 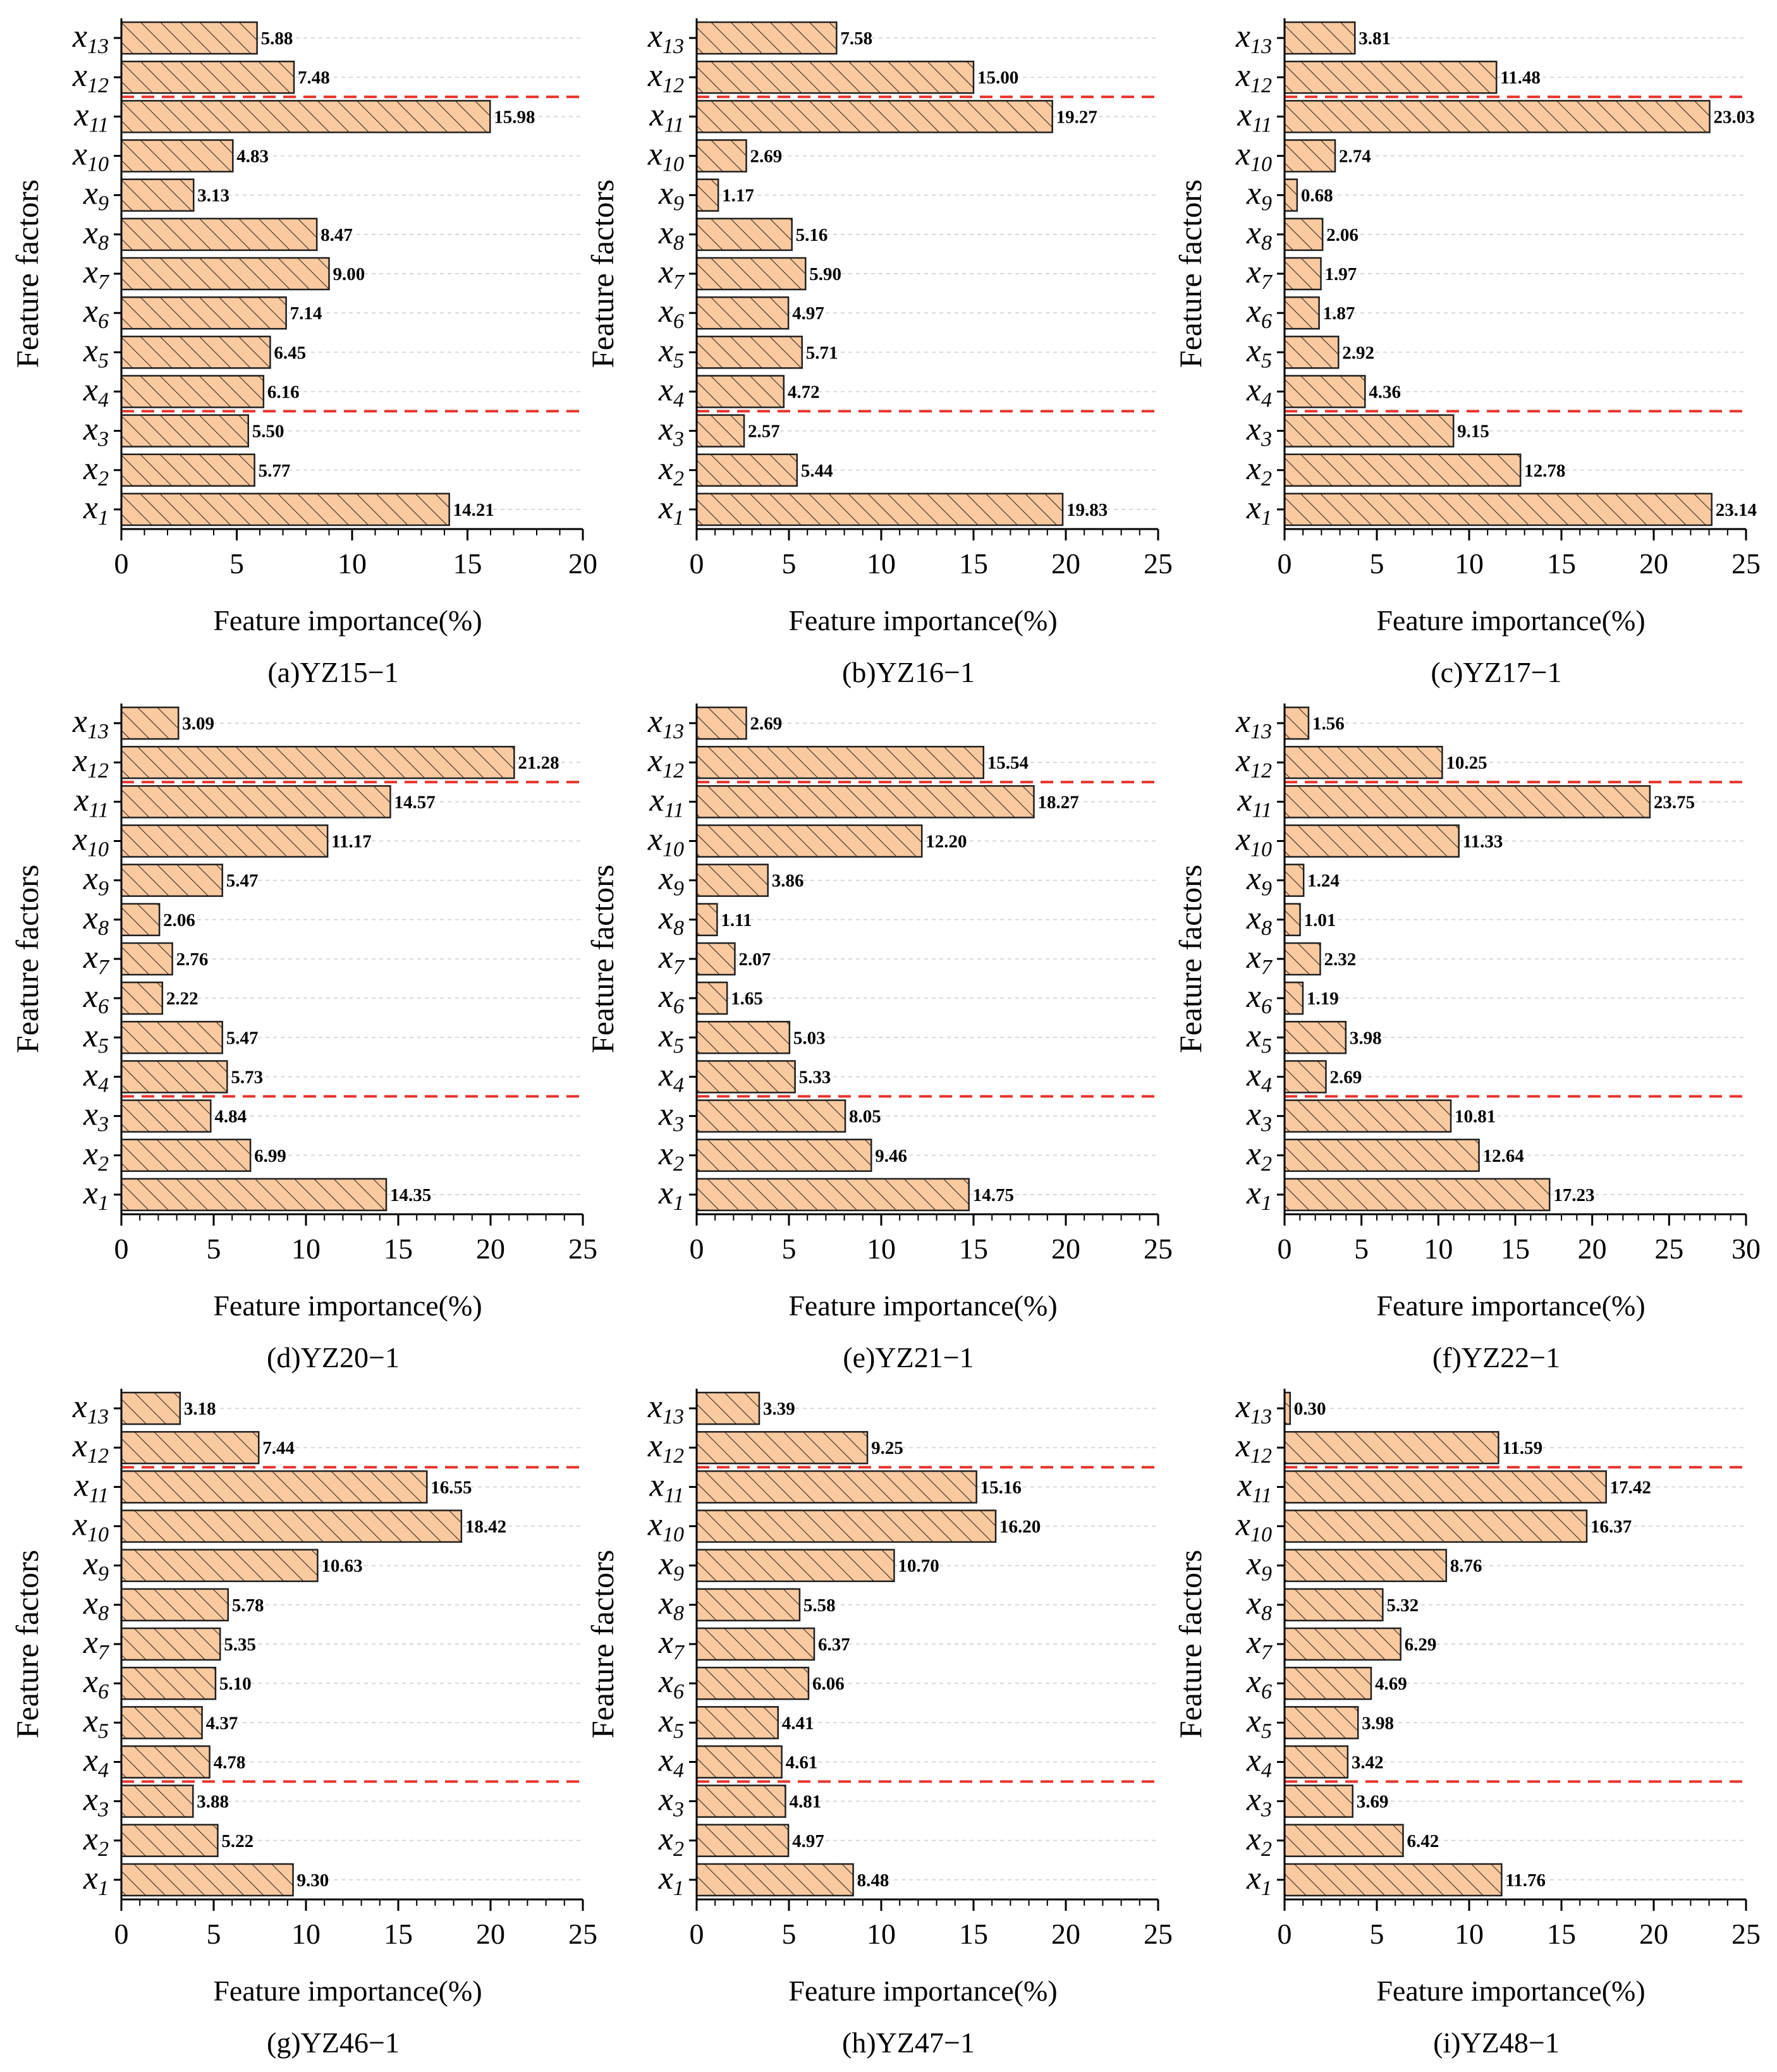 What do you see at coordinates (665, 38) in the screenshot?
I see `y-tick-label-x13: x13` at bounding box center [665, 38].